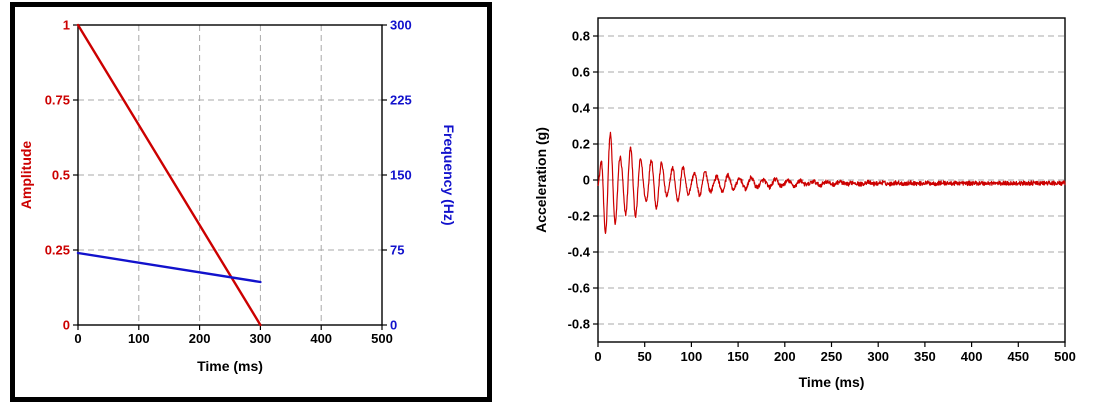  Describe the element at coordinates (401, 175) in the screenshot. I see `y-right-tick-label: 150` at that location.